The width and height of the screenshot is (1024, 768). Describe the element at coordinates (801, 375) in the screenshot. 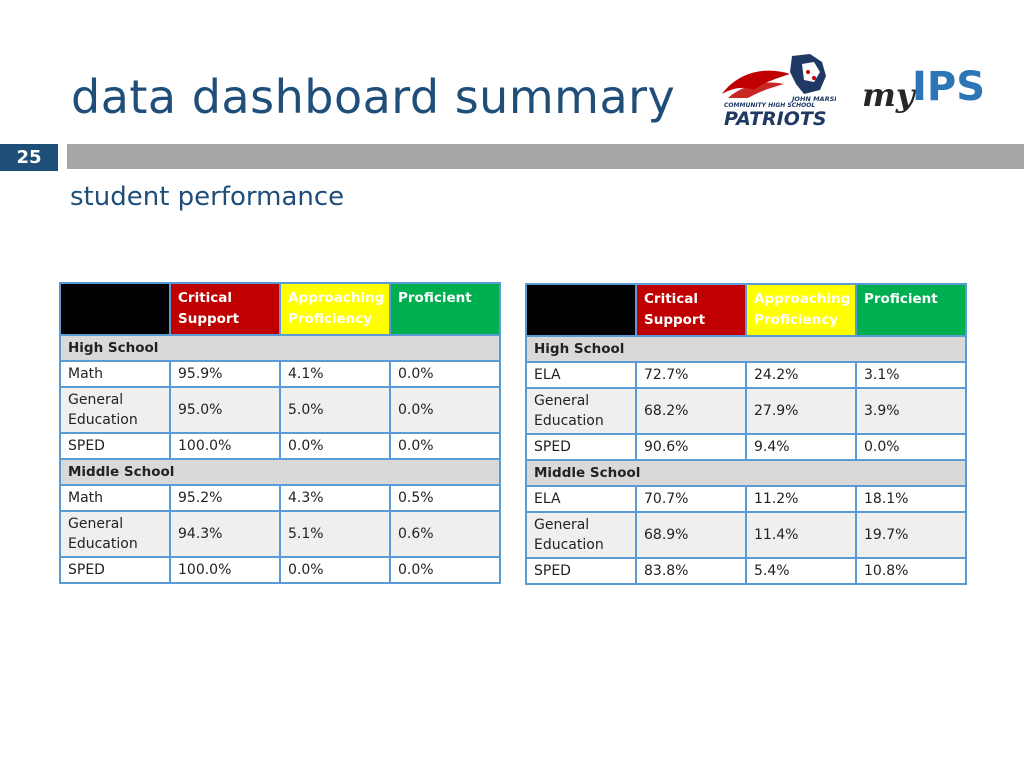

I see `cell-approaching: 24.2%` at that location.